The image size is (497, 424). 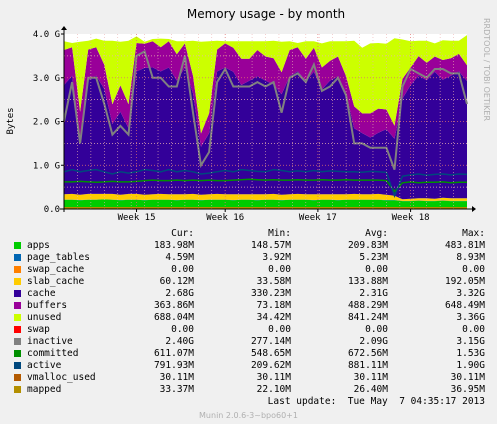 I want to click on last-update: Last update: Tue May 7 04:35:17 2013, so click(x=376, y=401).